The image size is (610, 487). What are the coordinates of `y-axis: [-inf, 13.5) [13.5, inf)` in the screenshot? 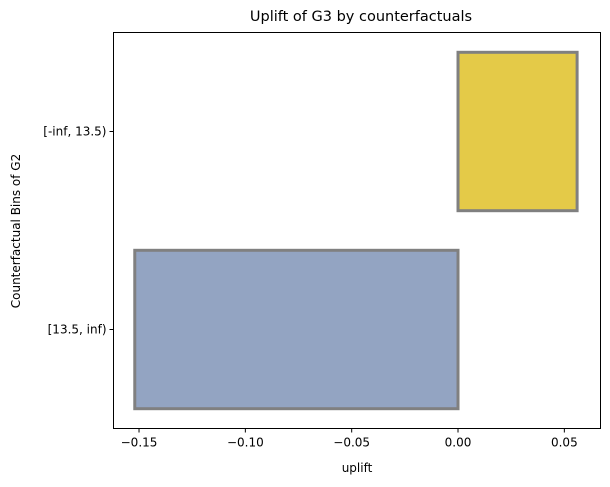 It's located at (78, 231).